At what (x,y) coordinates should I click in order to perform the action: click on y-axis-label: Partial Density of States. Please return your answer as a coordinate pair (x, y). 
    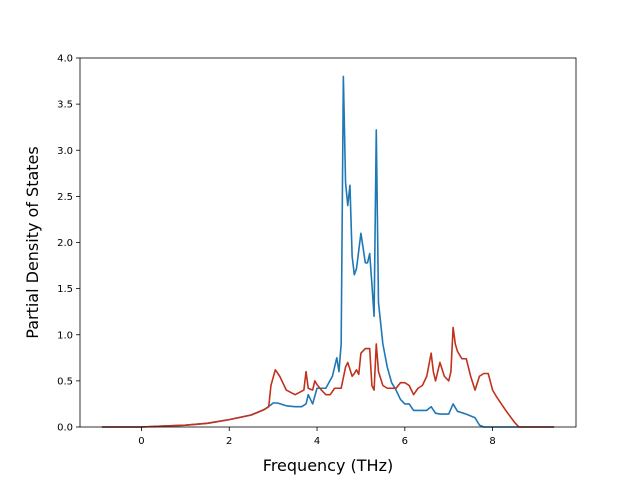
    Looking at the image, I should click on (32, 242).